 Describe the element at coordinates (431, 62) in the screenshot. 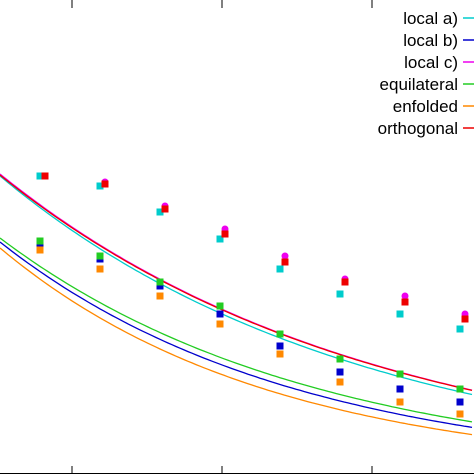

I see `legend-label-2: local c)` at that location.